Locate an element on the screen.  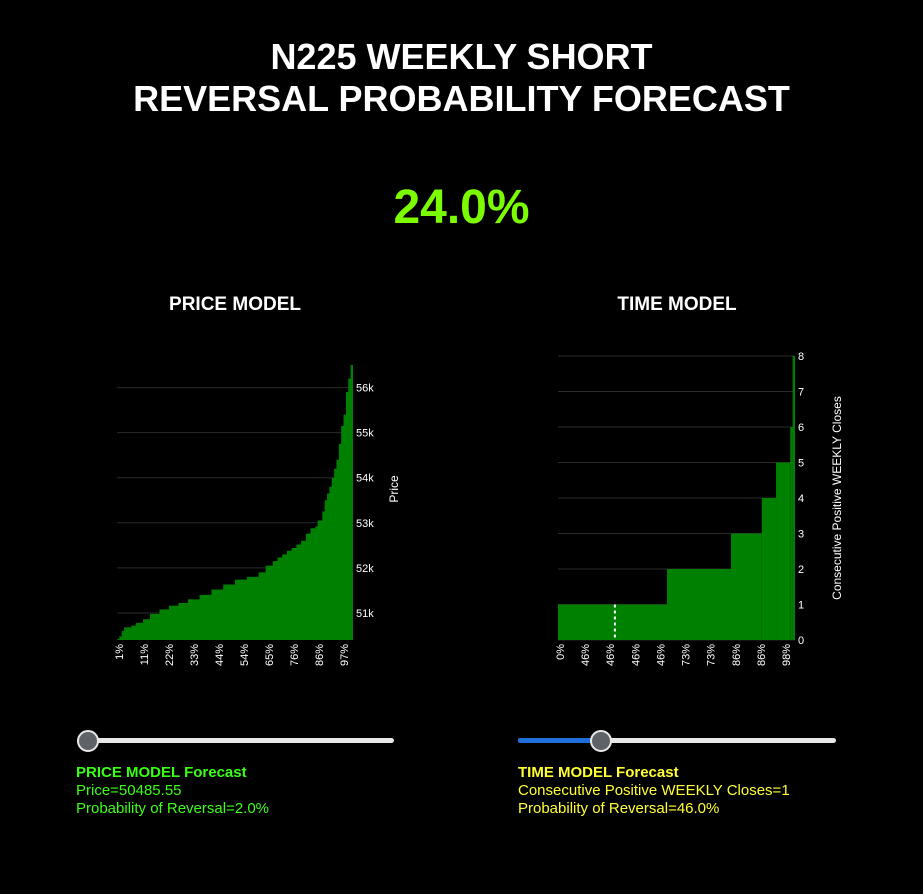
title-line-2: REVERSAL PROBABILITY FORECAST is located at coordinates (461, 98).